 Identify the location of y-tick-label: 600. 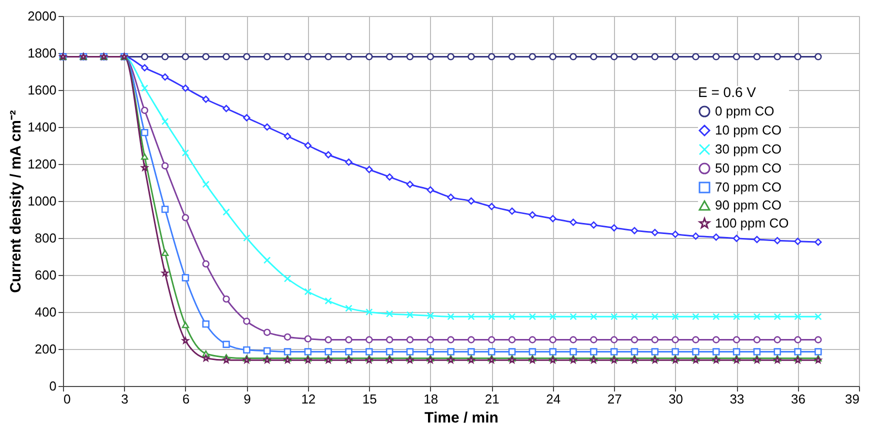
(45, 275).